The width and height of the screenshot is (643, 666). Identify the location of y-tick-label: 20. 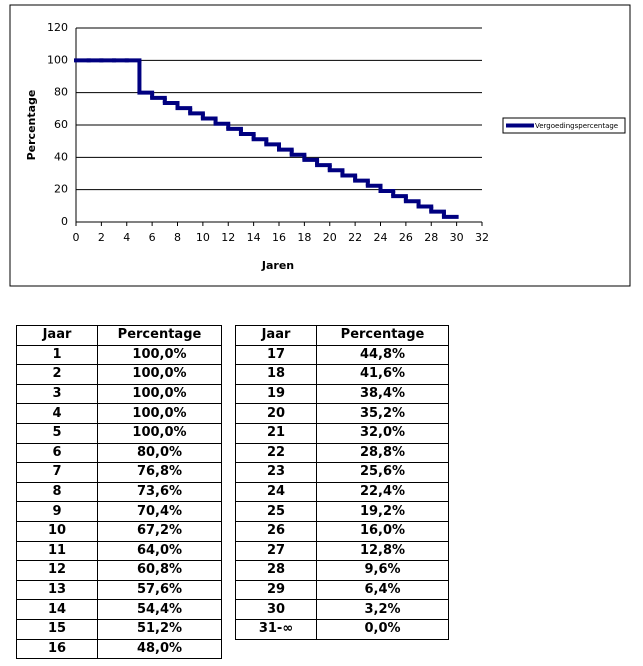
(61, 189).